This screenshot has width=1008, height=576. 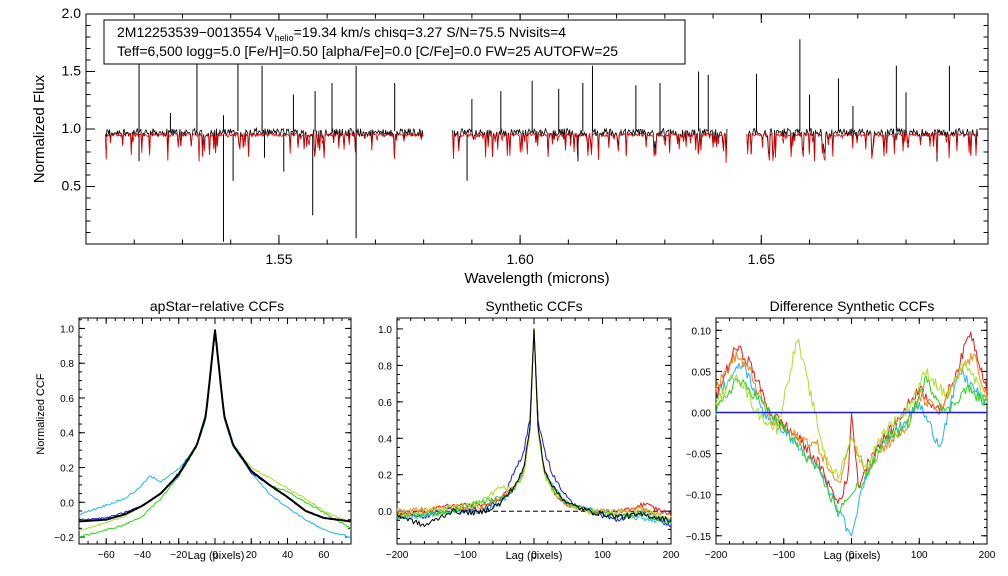 I want to click on ccf-series-black, so click(x=534, y=428).